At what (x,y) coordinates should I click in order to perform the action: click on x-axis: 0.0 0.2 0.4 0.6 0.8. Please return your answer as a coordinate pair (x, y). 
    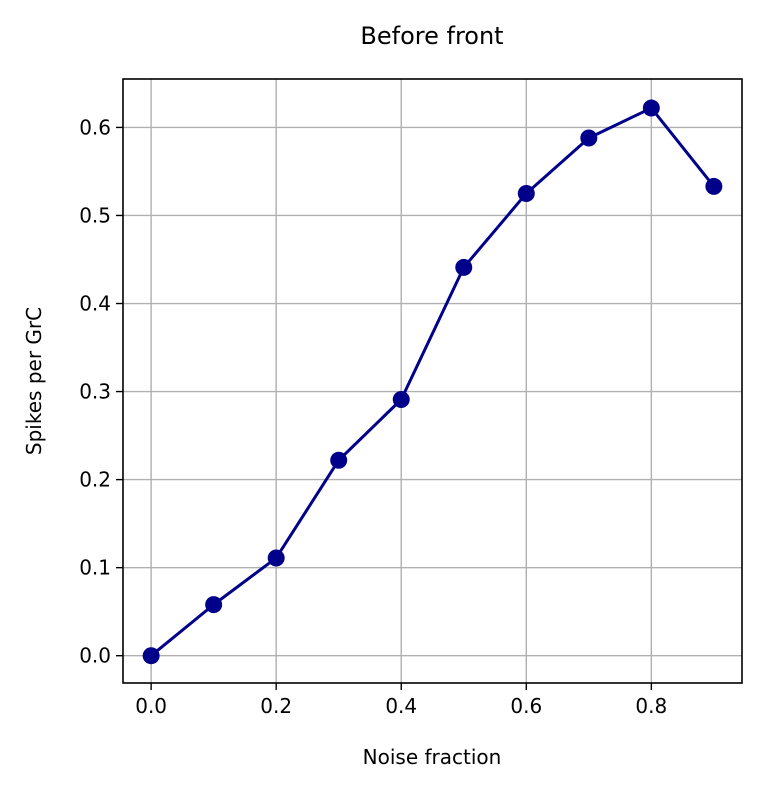
    Looking at the image, I should click on (401, 700).